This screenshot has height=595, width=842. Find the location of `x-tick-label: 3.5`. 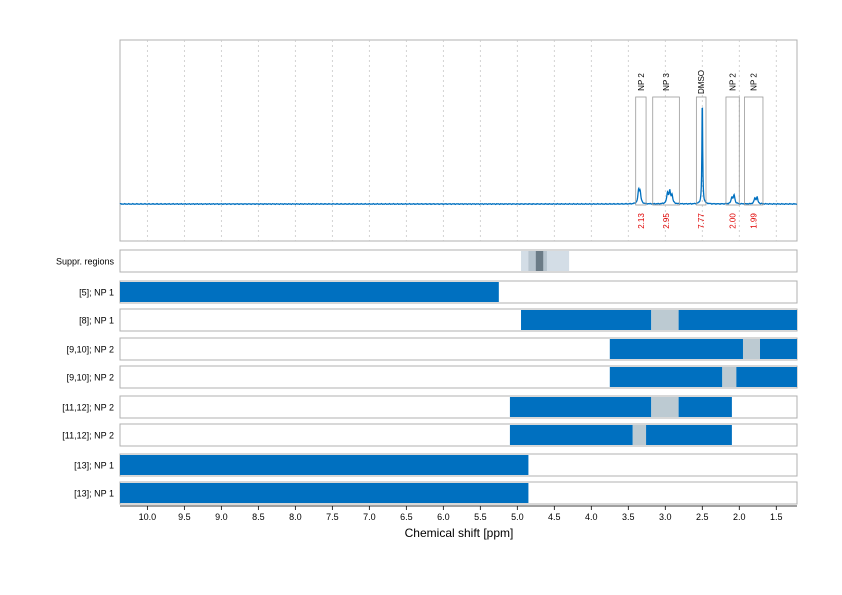

x-tick-label: 3.5 is located at coordinates (628, 517).